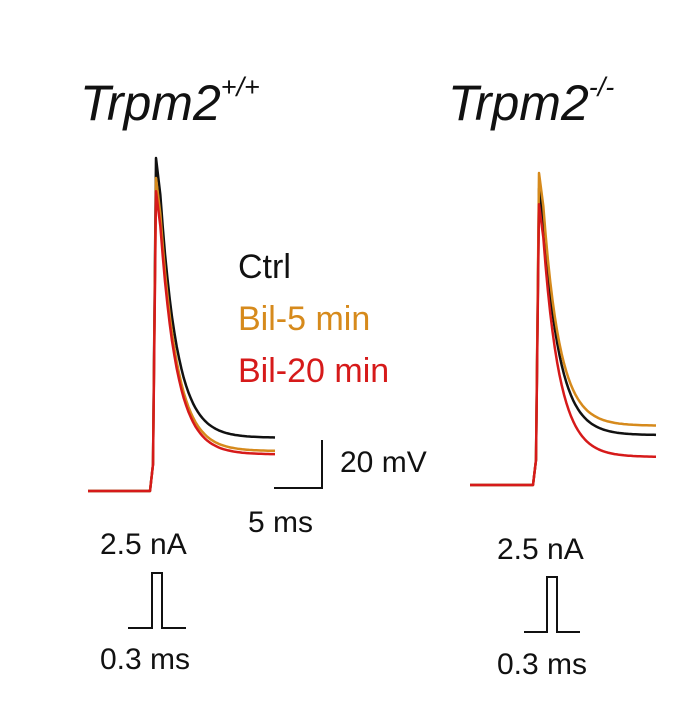  Describe the element at coordinates (552, 604) in the screenshot. I see `stimulus-pulse-knockout` at that location.